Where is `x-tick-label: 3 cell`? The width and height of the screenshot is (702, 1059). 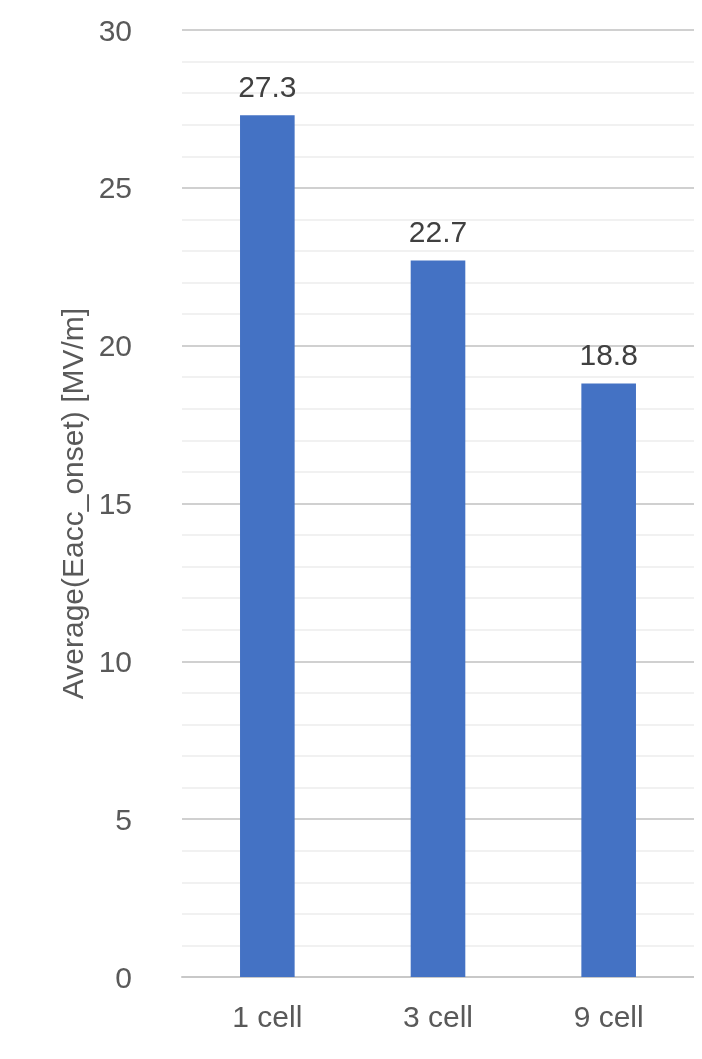
x-tick-label: 3 cell is located at coordinates (438, 1016).